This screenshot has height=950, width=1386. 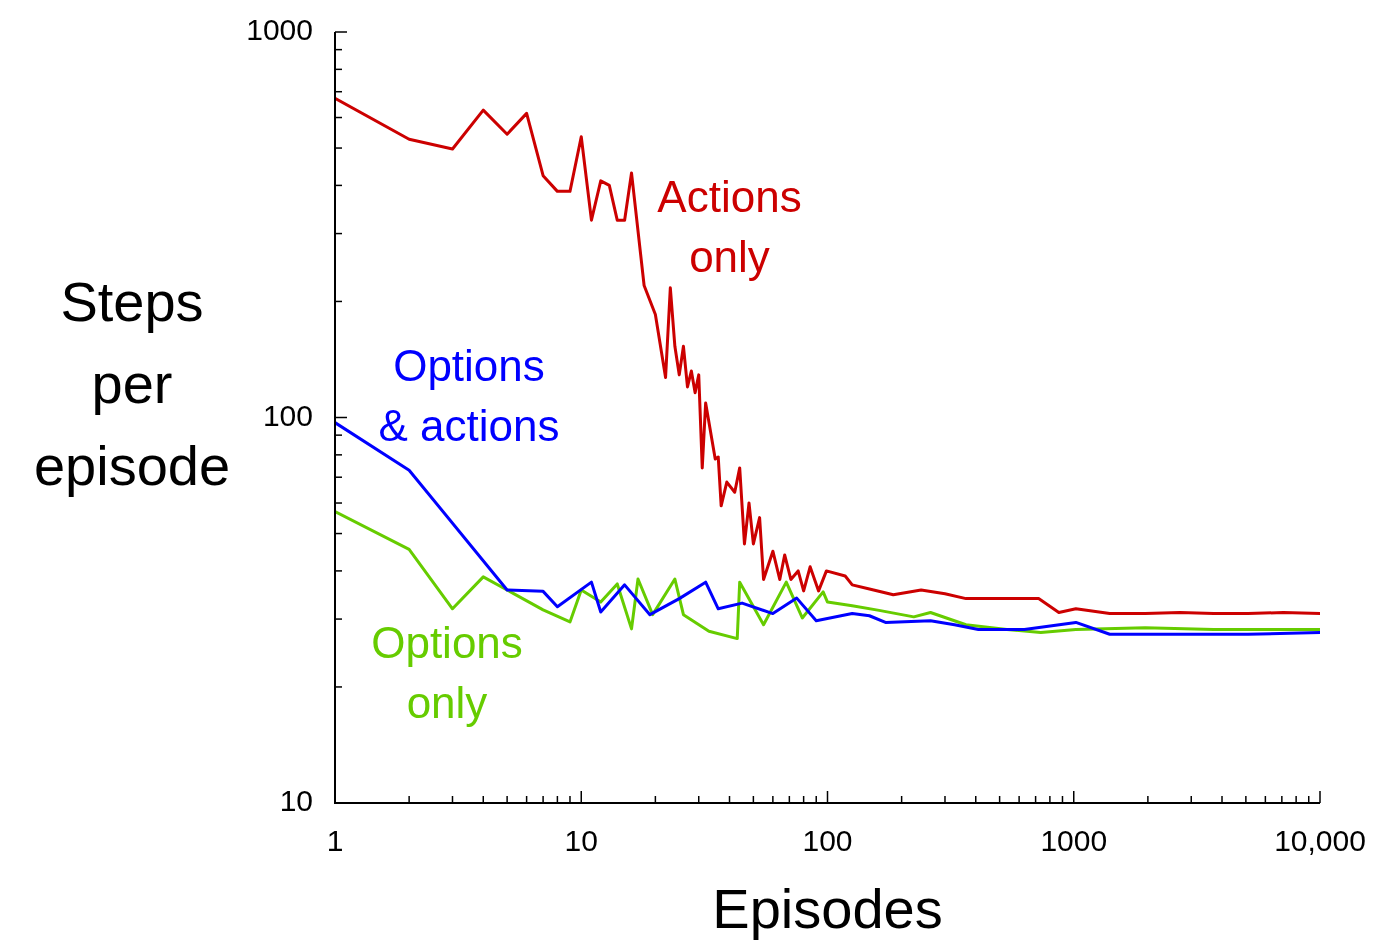 I want to click on x-tick-label: 10,000, so click(x=1320, y=841).